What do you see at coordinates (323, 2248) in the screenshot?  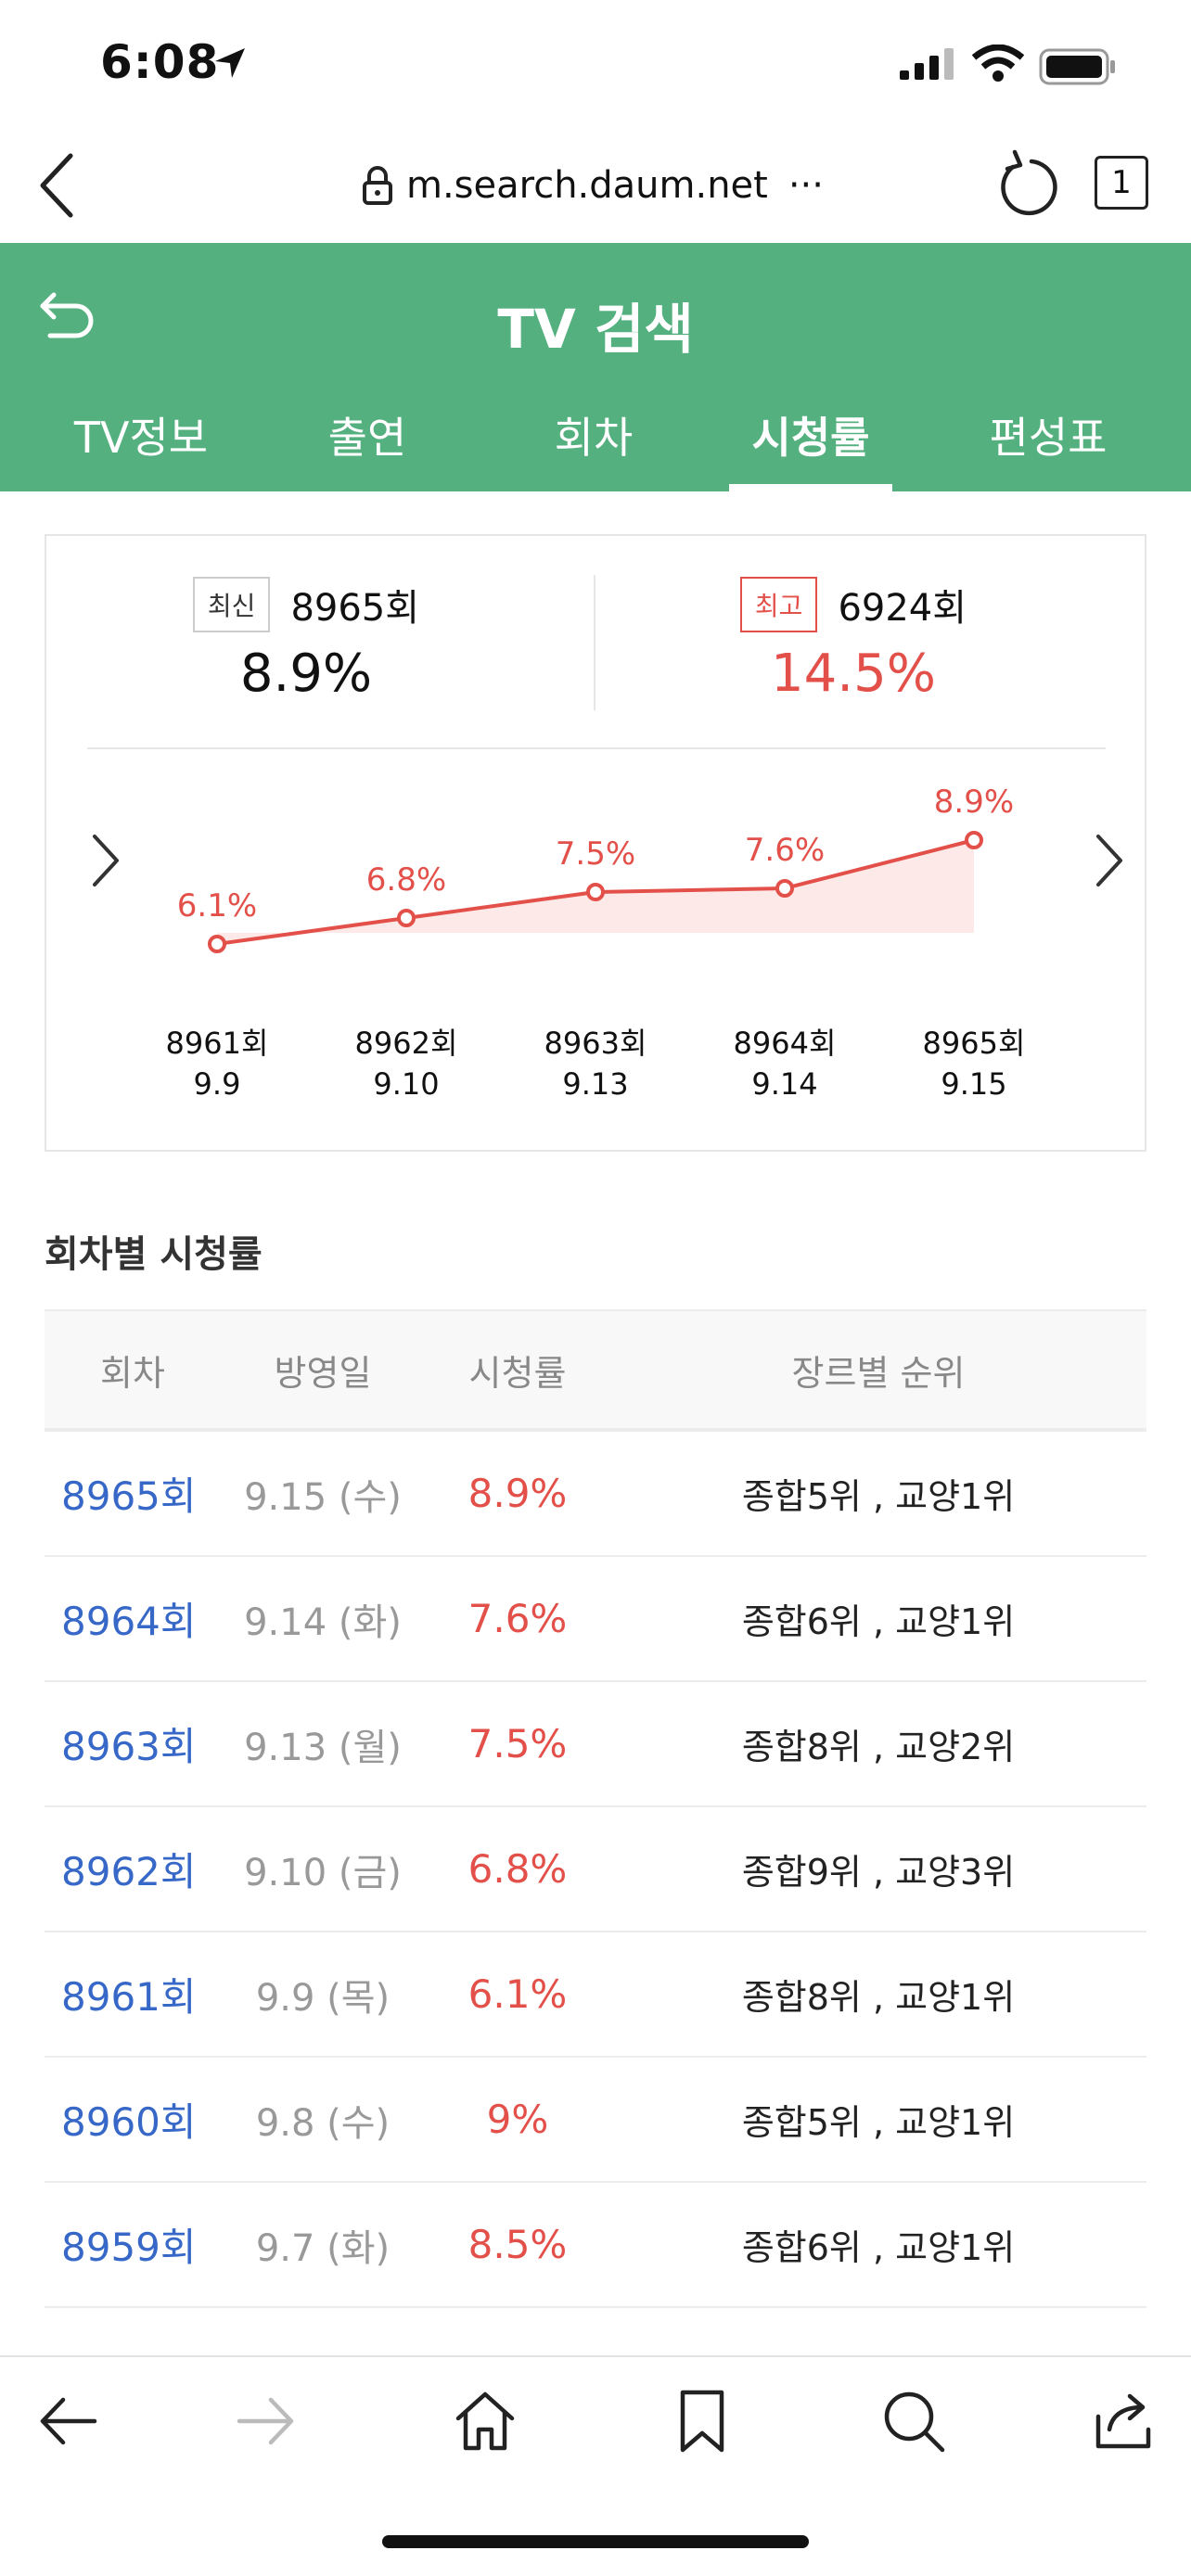 I see `air-date: 9.7 (화)` at bounding box center [323, 2248].